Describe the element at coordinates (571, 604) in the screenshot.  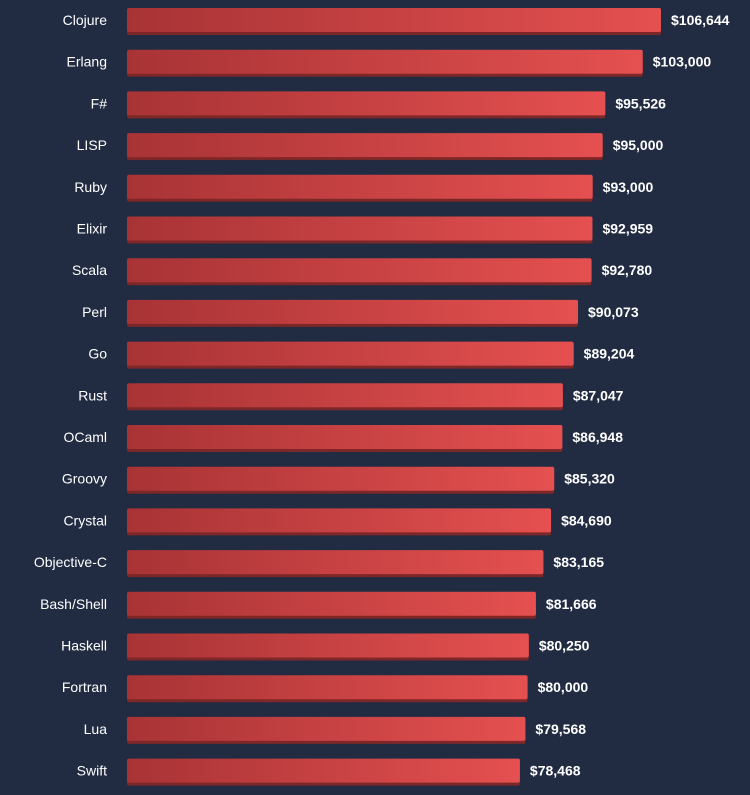
I see `value-label: $81,666` at that location.